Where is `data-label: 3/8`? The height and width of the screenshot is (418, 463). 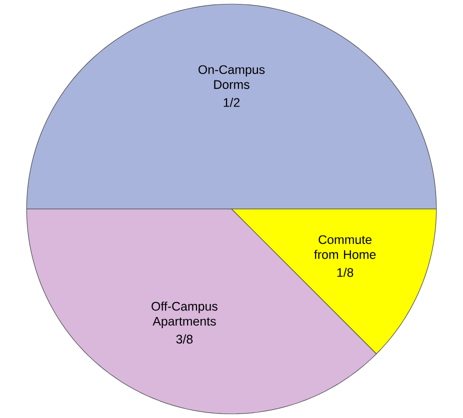
data-label: 3/8 is located at coordinates (184, 339).